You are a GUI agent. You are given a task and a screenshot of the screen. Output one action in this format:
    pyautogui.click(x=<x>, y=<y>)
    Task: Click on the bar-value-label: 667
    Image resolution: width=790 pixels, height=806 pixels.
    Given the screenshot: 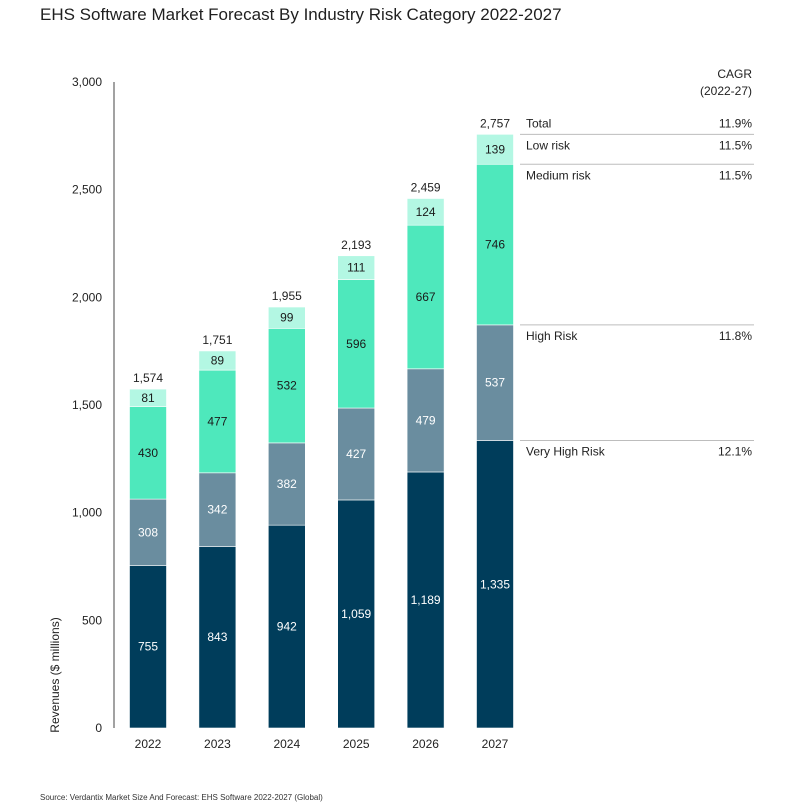 What is the action you would take?
    pyautogui.click(x=426, y=297)
    